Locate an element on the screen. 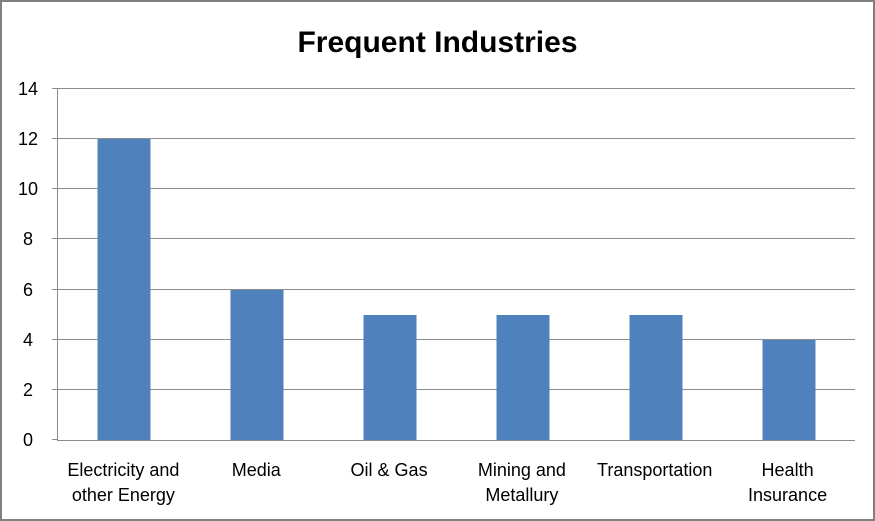 Image resolution: width=875 pixels, height=521 pixels. y-tick-label-0: 0 is located at coordinates (27, 440).